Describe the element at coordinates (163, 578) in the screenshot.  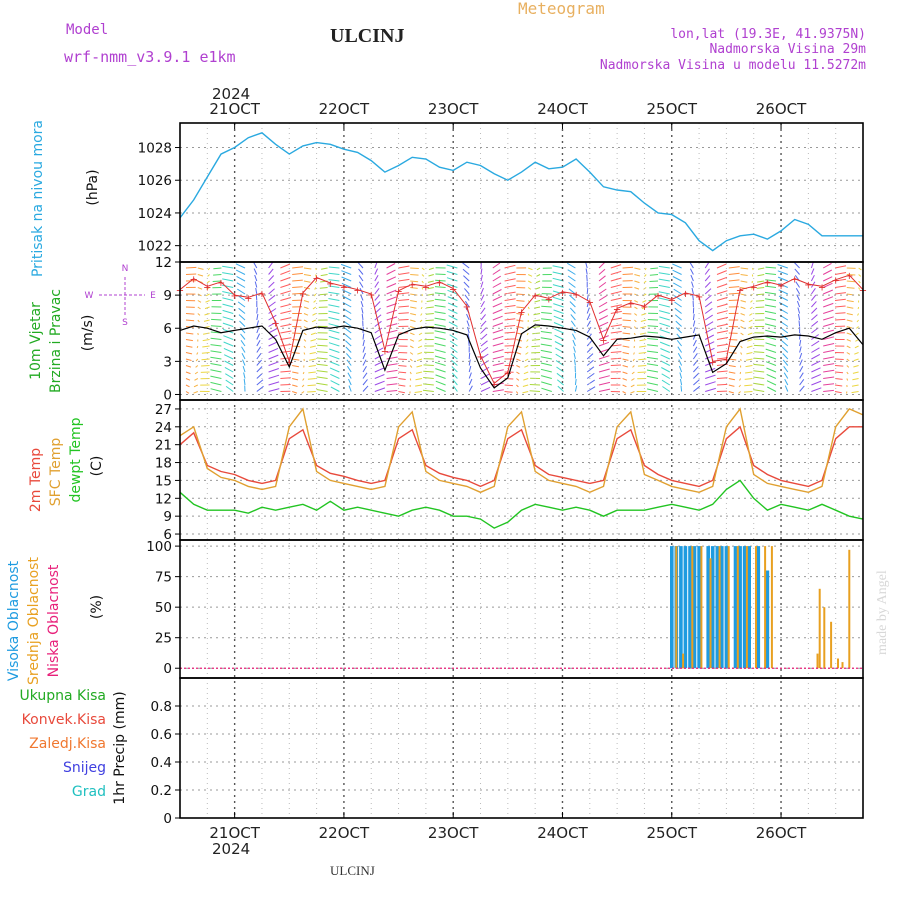
I see `y-tick-label: 75` at that location.